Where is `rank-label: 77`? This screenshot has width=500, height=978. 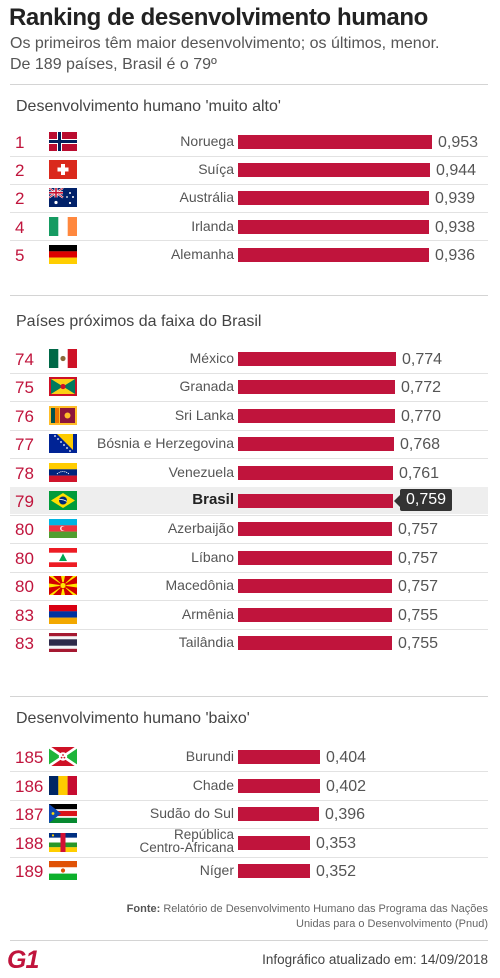
rank-label: 77 is located at coordinates (24, 445).